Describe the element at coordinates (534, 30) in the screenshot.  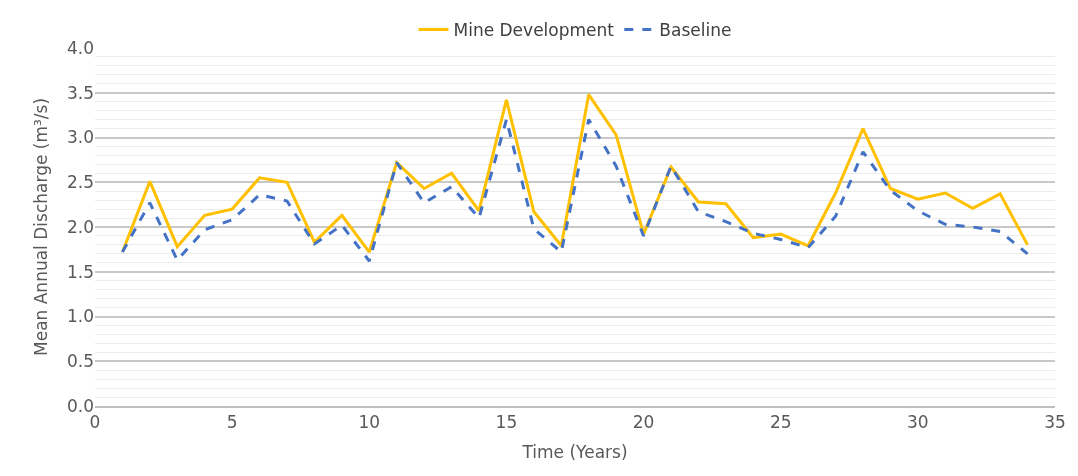
I see `legend-label: Mine Development` at that location.